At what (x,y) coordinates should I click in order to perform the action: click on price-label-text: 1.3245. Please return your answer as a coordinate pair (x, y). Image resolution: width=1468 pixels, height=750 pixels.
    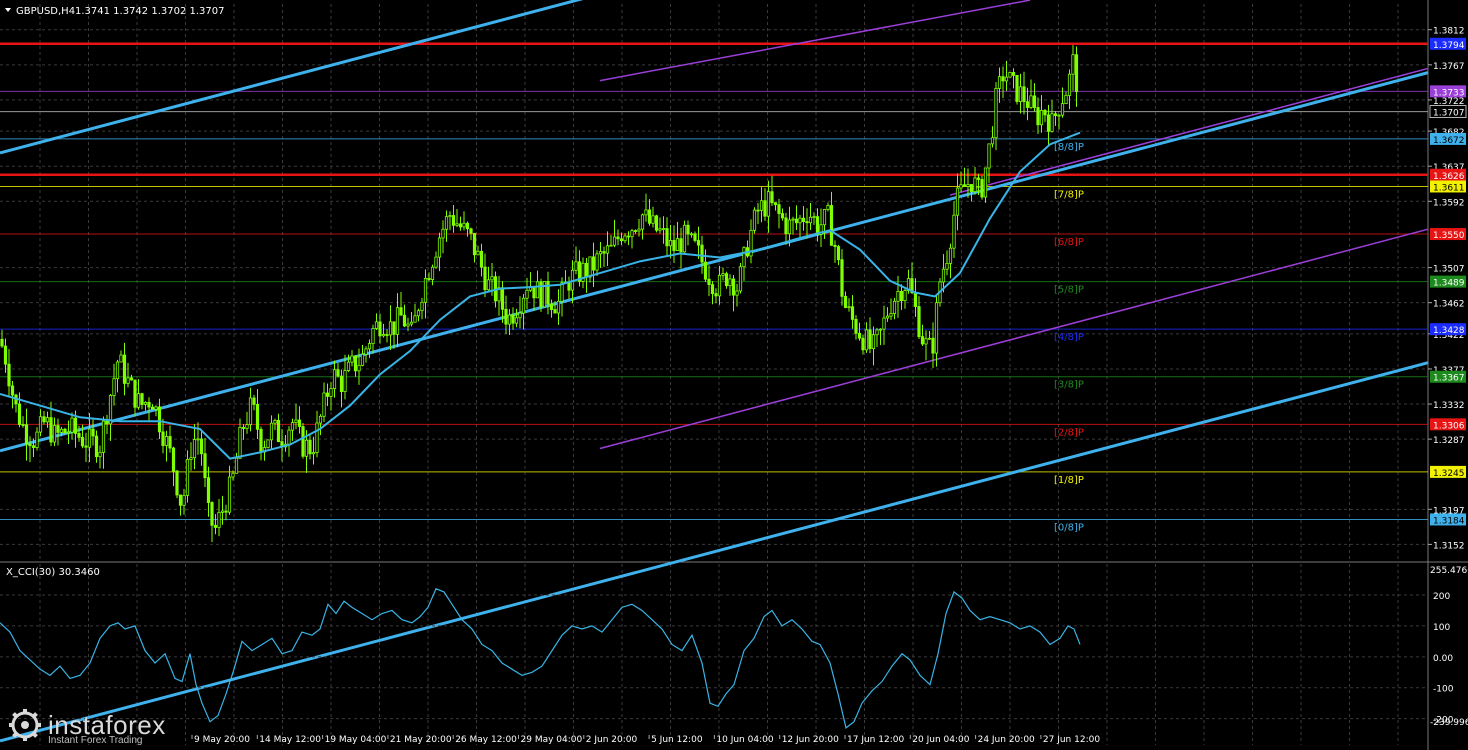
    Looking at the image, I should click on (1449, 474).